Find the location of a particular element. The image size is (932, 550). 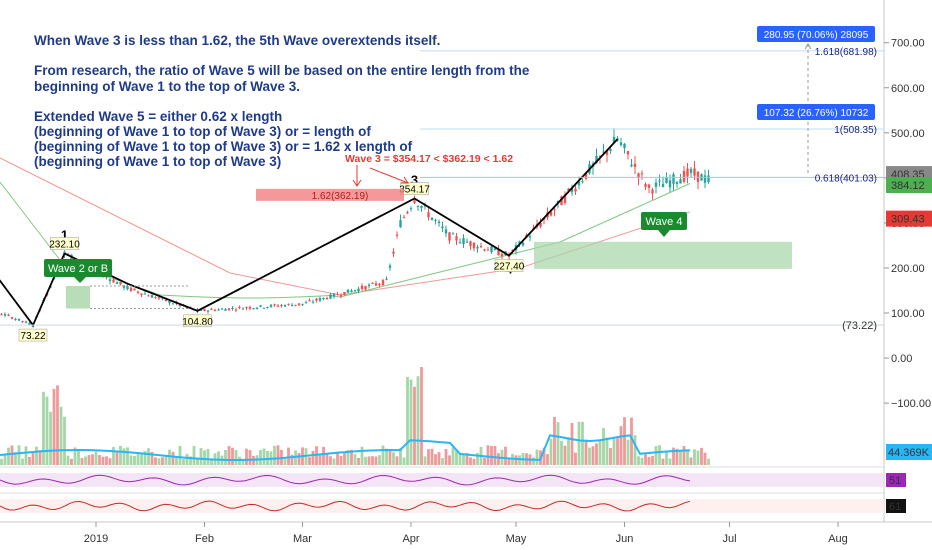

price-point-box is located at coordinates (414, 188).